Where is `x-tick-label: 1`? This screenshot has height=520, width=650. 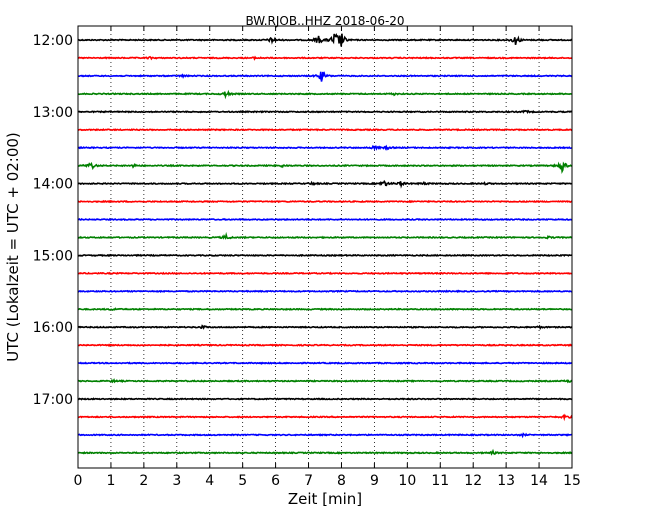
x-tick-label: 1 is located at coordinates (110, 481).